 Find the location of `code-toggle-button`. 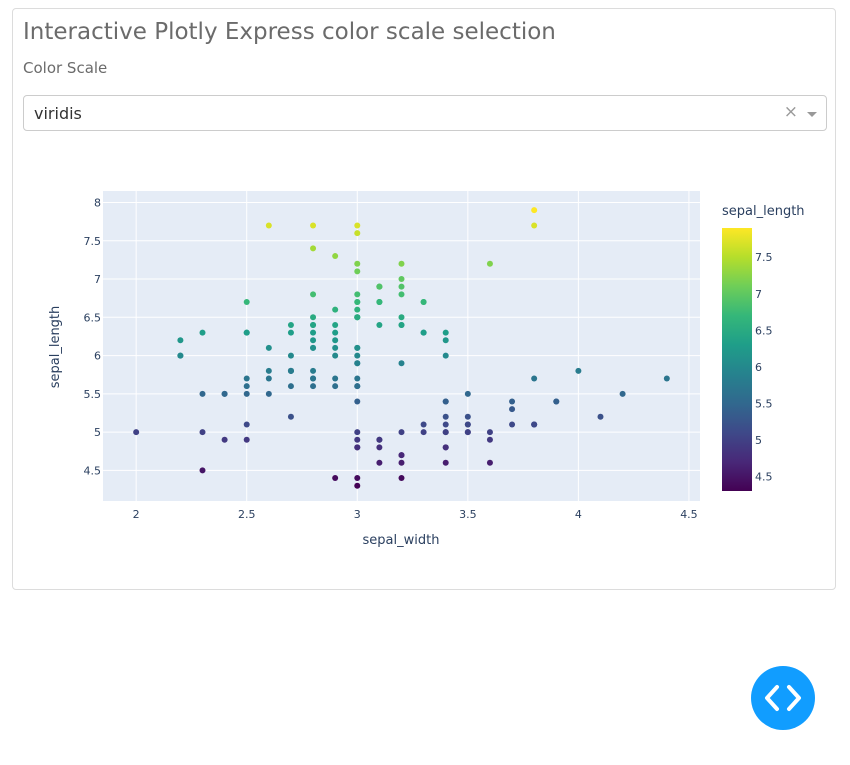

code-toggle-button is located at coordinates (783, 698).